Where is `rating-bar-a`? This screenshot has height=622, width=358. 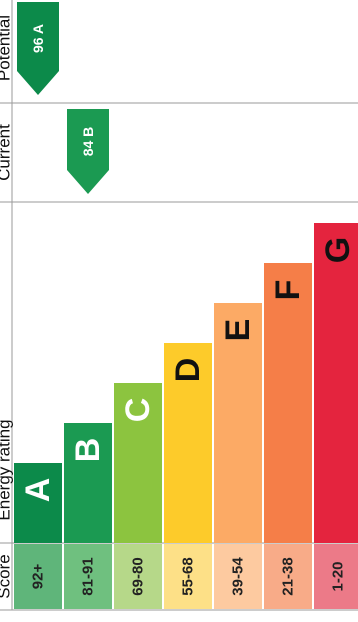 rating-bar-a is located at coordinates (38, 503).